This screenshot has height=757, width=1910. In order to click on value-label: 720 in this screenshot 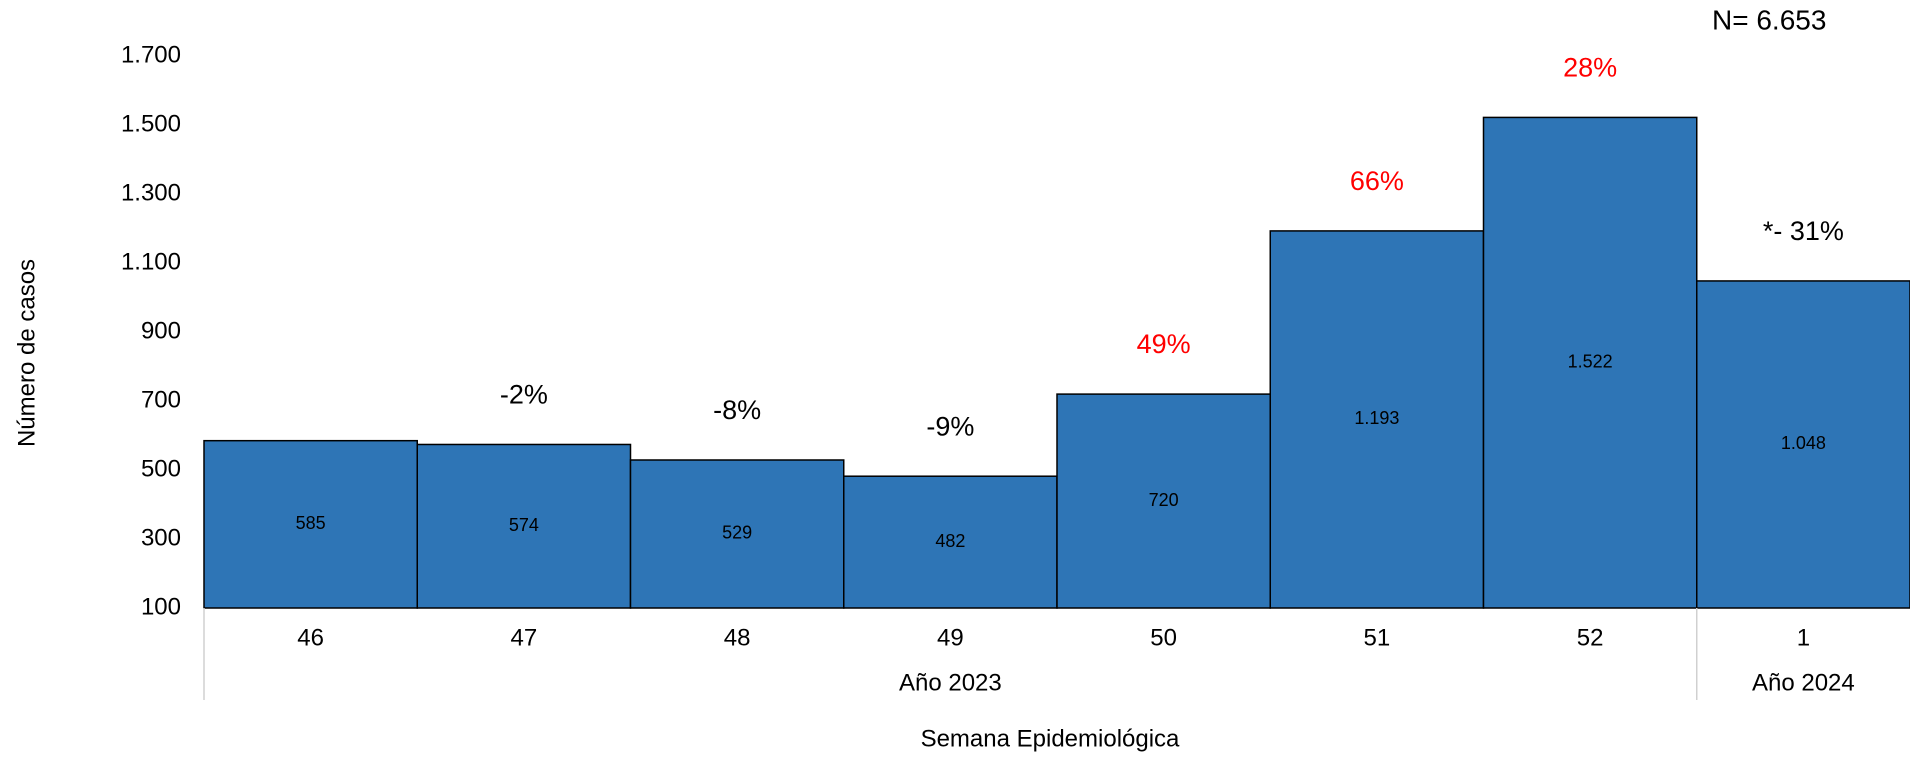, I will do `click(1164, 500)`.